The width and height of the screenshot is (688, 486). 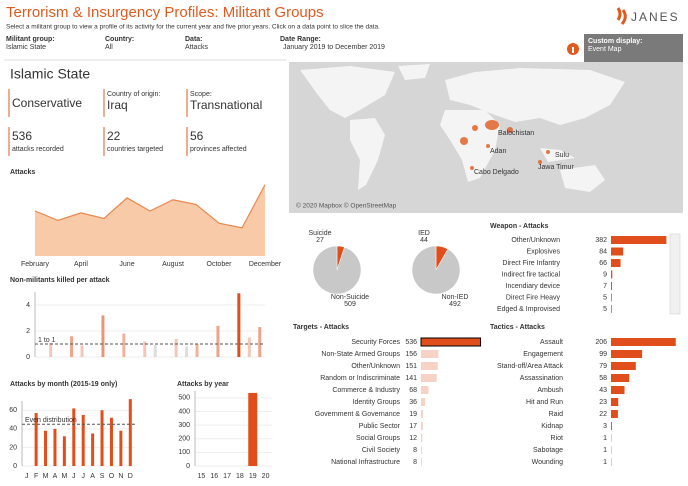 I want to click on logo: JANES, so click(x=647, y=16).